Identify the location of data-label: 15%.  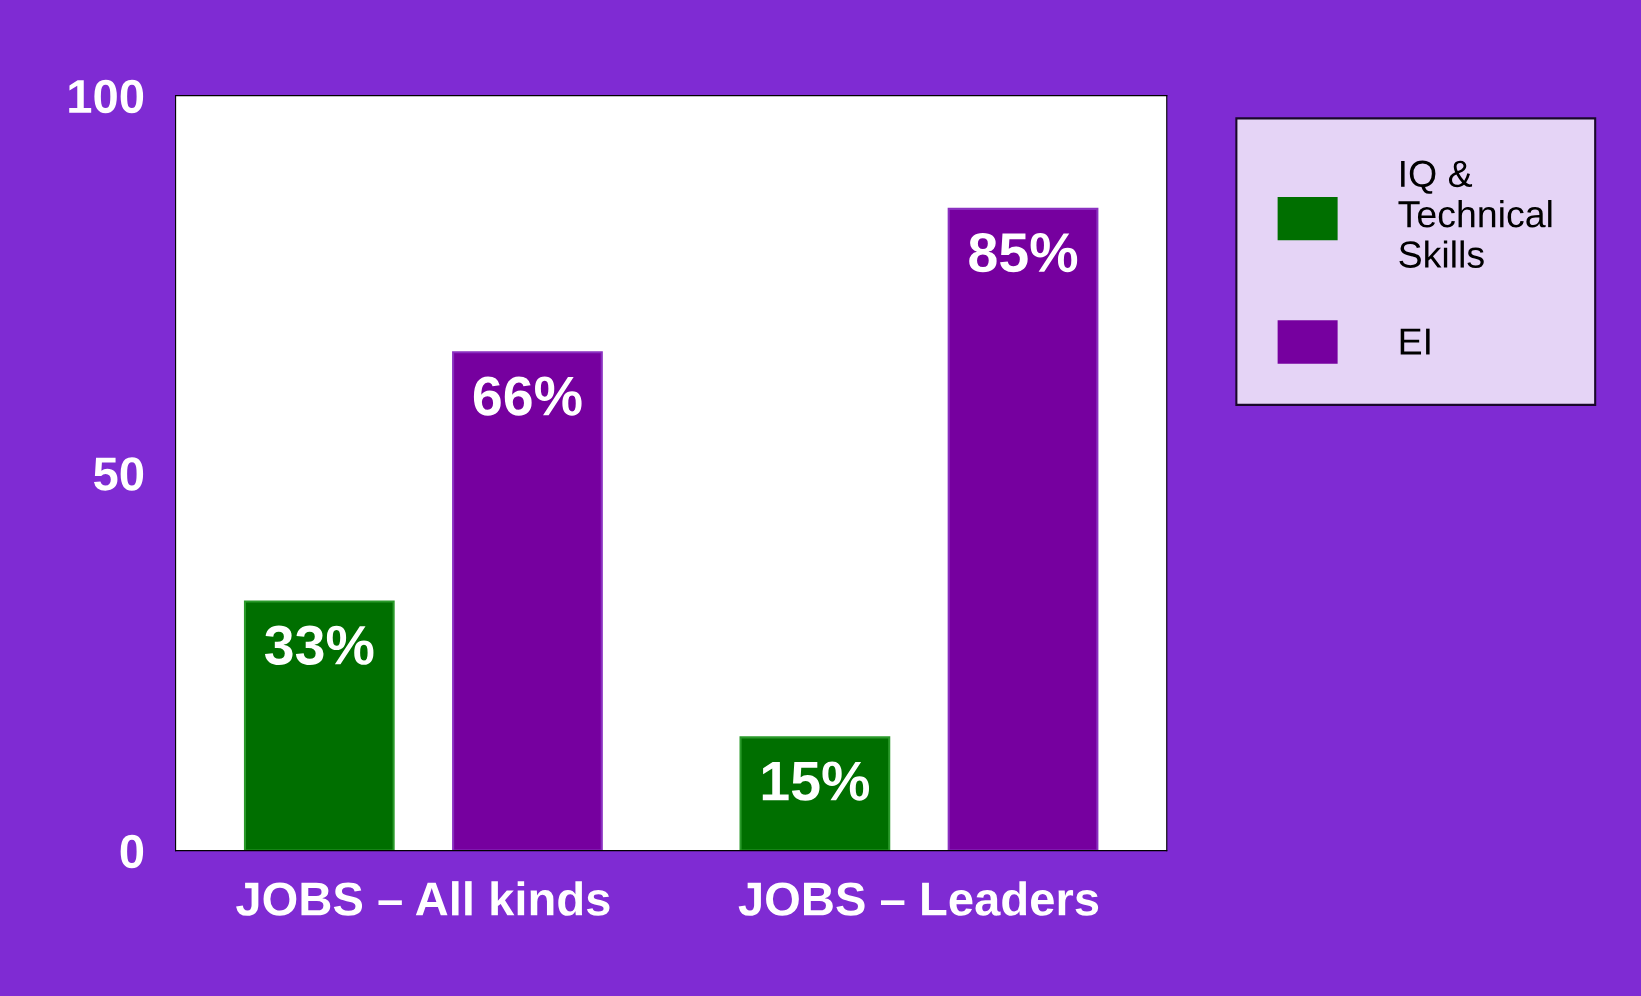
(816, 781).